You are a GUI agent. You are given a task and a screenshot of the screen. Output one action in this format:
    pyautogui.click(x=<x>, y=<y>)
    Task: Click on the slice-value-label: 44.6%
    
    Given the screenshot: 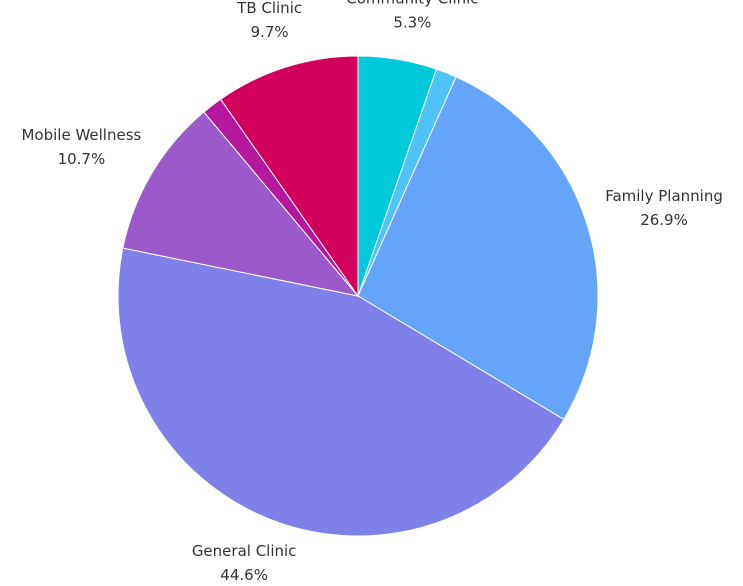 What is the action you would take?
    pyautogui.click(x=244, y=575)
    